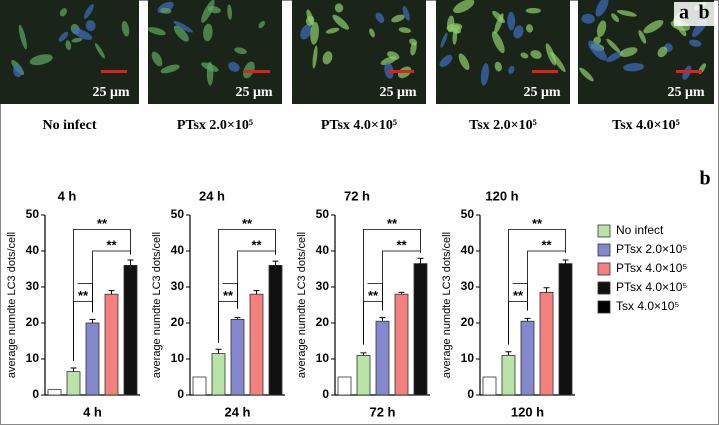 This screenshot has height=425, width=719. What do you see at coordinates (323, 322) in the screenshot?
I see `y-tick-label: 20` at bounding box center [323, 322].